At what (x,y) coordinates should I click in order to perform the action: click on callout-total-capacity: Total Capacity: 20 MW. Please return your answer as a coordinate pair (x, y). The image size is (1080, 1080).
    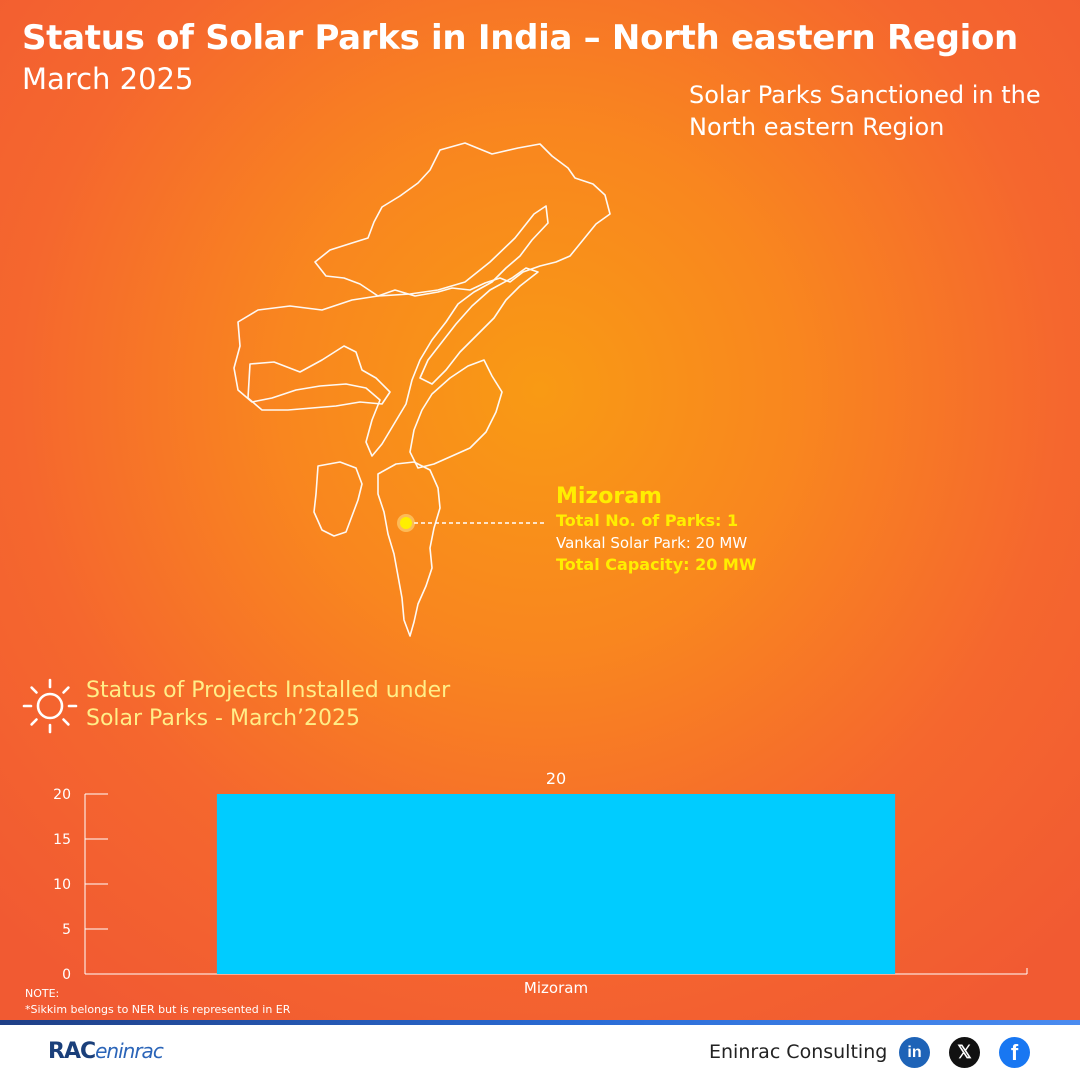
    Looking at the image, I should click on (656, 564).